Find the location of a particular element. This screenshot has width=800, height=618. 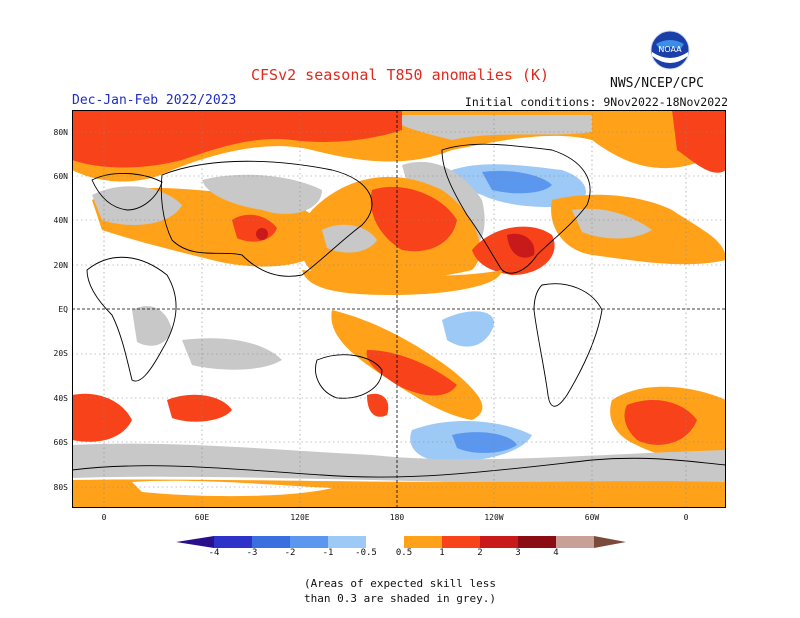

lat-label-40s: 40S is located at coordinates (60, 398).